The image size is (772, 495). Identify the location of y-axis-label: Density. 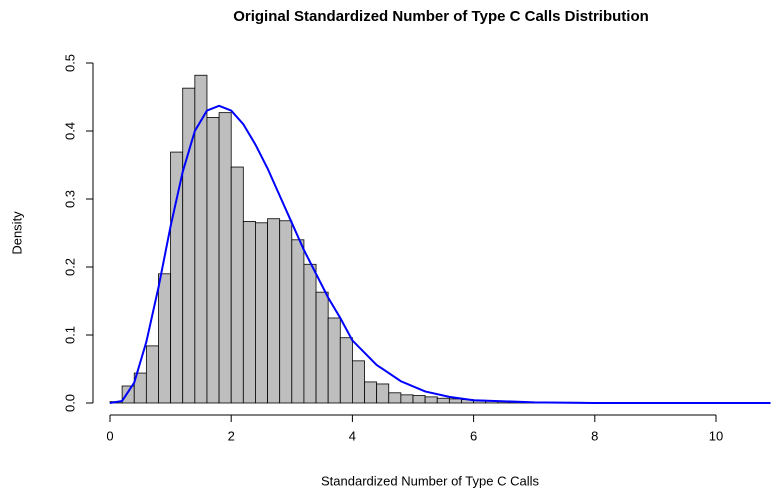
(16, 233).